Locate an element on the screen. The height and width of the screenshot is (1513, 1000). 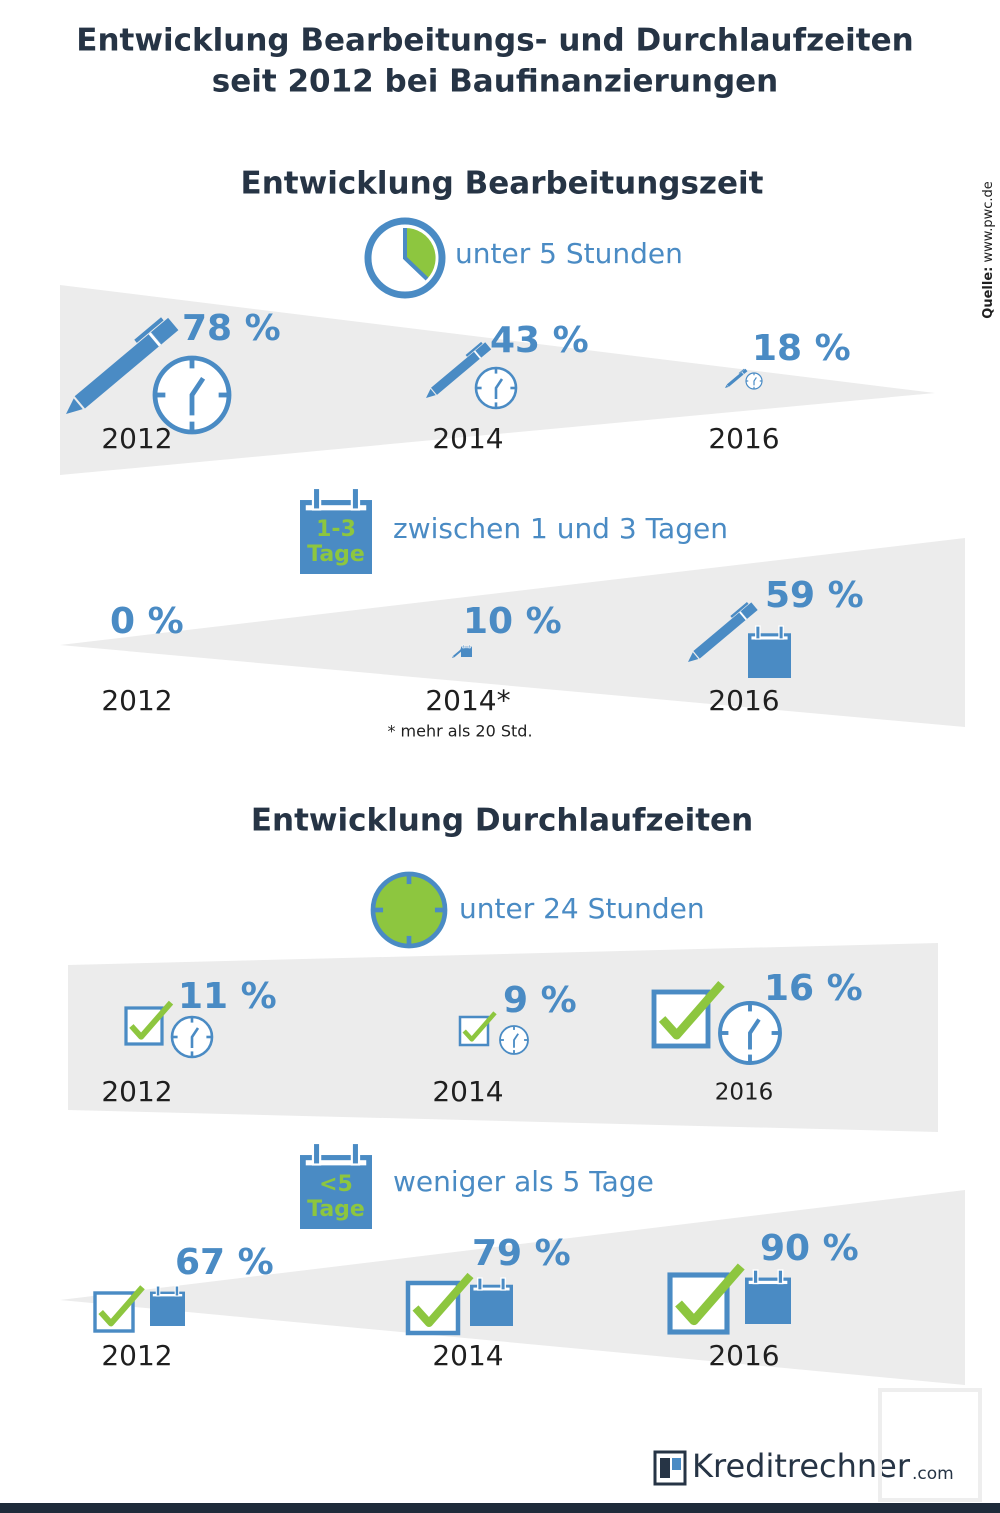
section-heading: Entwicklung Durchlaufzeiten is located at coordinates (502, 821).